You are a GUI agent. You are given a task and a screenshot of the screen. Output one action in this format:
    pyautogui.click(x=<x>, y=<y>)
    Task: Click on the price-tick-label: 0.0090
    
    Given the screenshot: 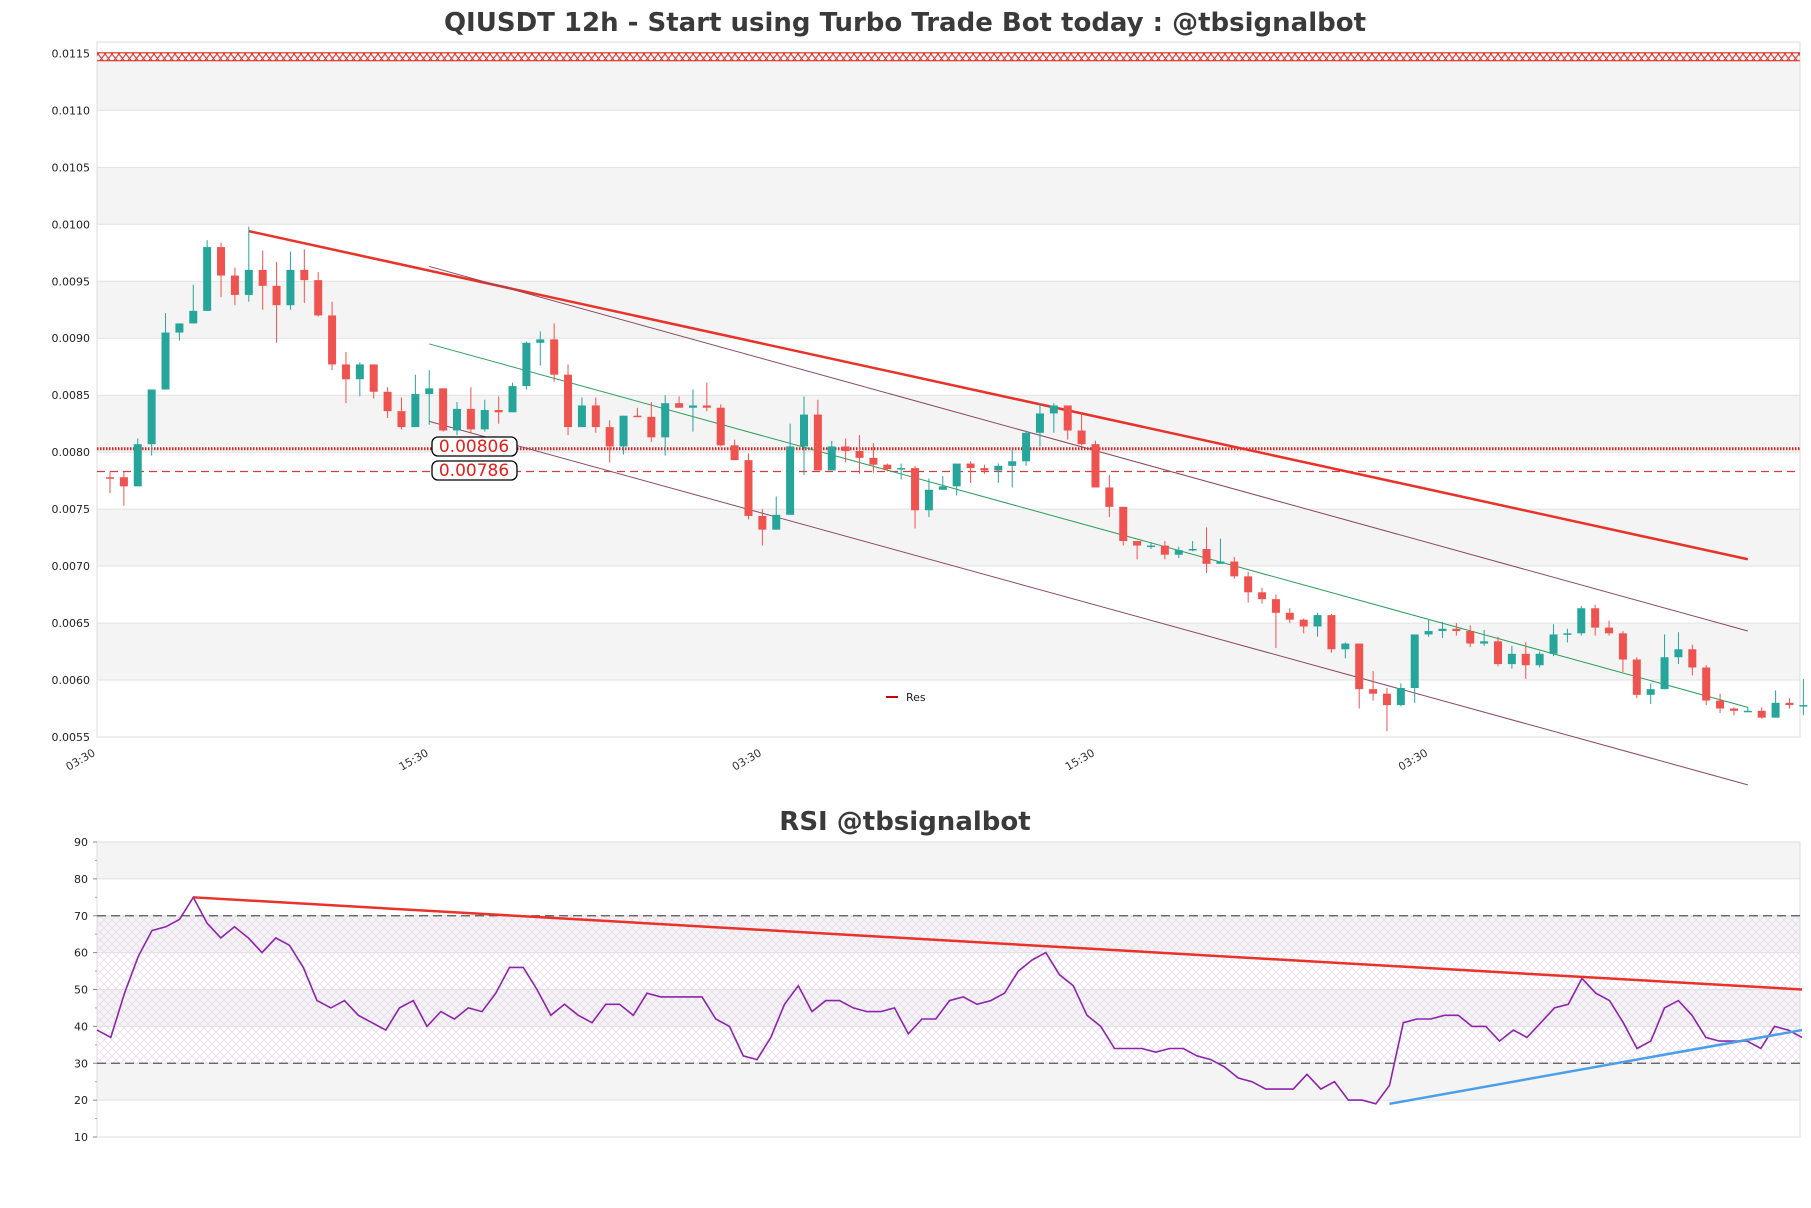 What is the action you would take?
    pyautogui.click(x=71, y=338)
    